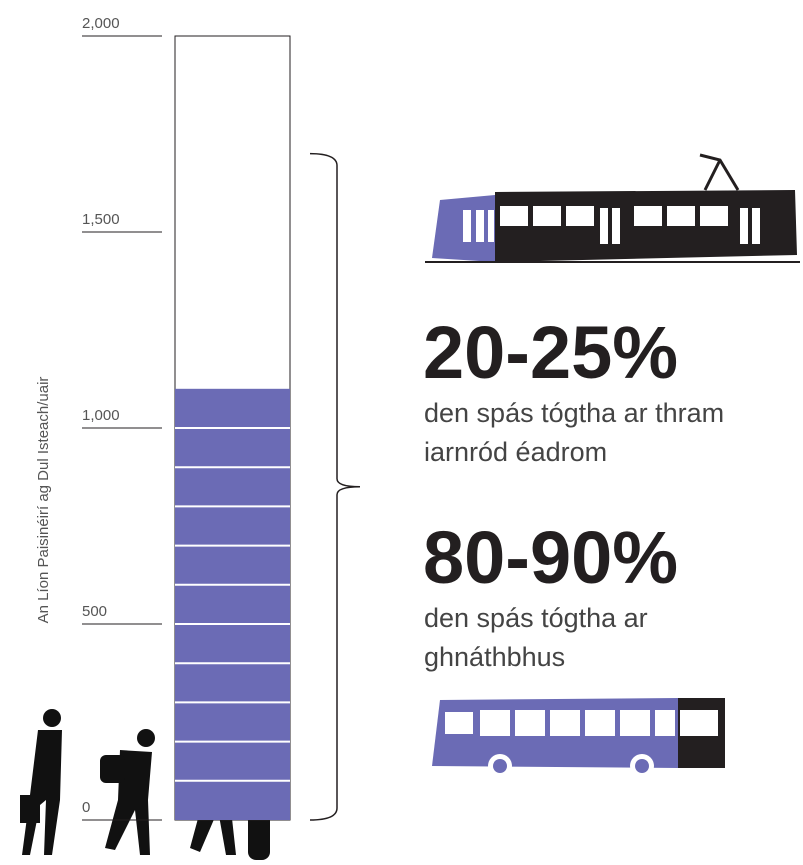  Describe the element at coordinates (550, 557) in the screenshot. I see `headline: 80-90%` at that location.